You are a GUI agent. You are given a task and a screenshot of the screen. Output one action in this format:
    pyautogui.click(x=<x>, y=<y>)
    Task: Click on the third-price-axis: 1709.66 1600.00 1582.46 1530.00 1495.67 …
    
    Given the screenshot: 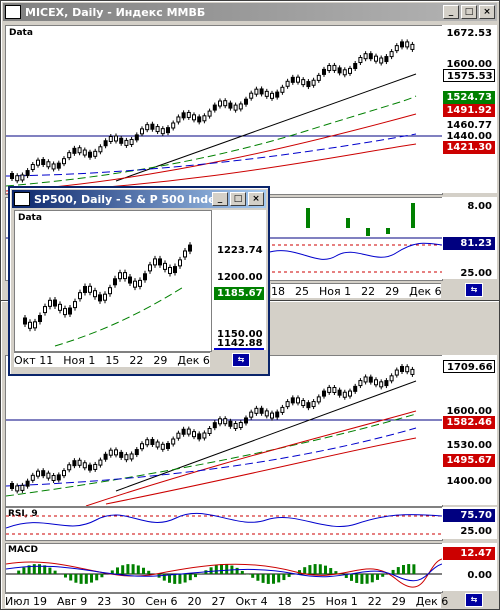 What is the action you would take?
    pyautogui.click(x=469, y=430)
    